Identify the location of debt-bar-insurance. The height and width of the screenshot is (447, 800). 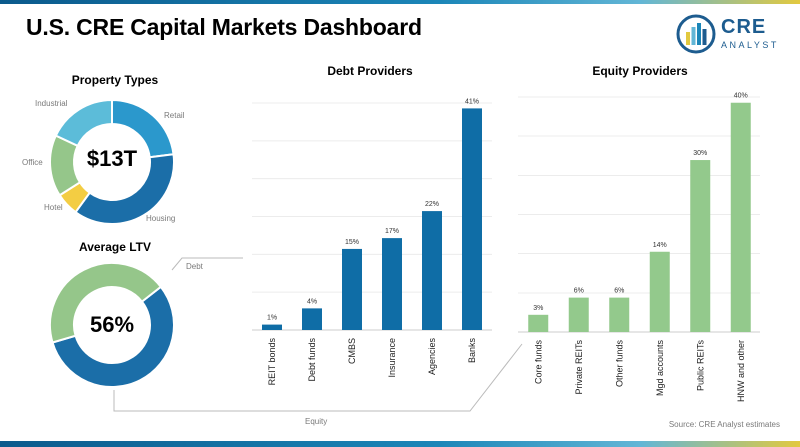
(392, 284).